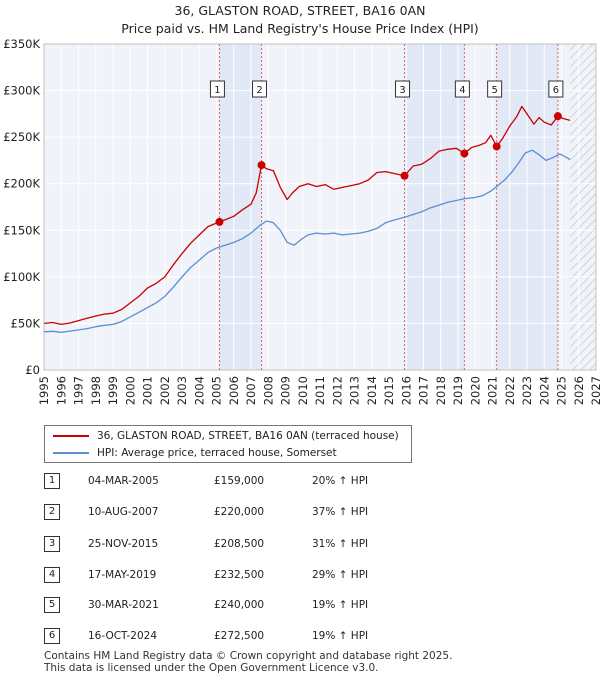 This screenshot has height=680, width=600. What do you see at coordinates (123, 605) in the screenshot?
I see `sale-date: 30-MAR-2021` at bounding box center [123, 605].